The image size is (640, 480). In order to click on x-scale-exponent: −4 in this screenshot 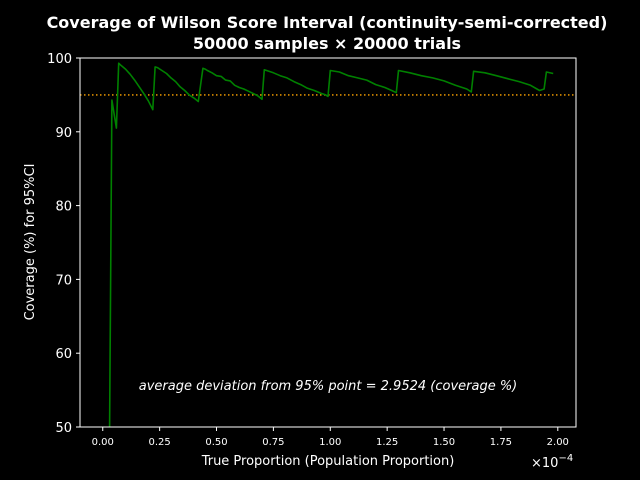, I will do `click(565, 458)`.